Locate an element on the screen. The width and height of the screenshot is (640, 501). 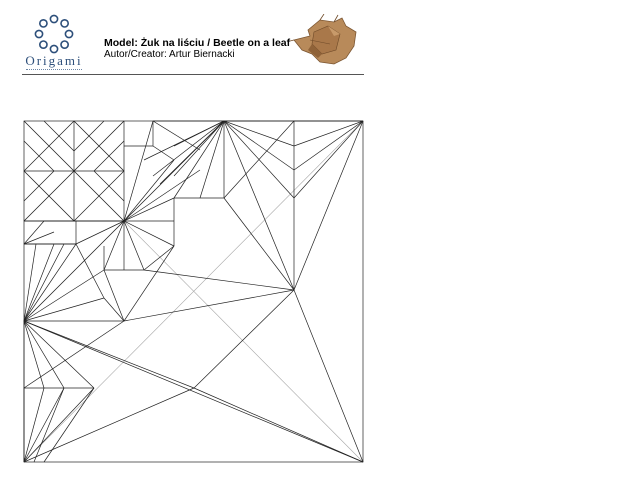
logo-text: Origami is located at coordinates (54, 60).